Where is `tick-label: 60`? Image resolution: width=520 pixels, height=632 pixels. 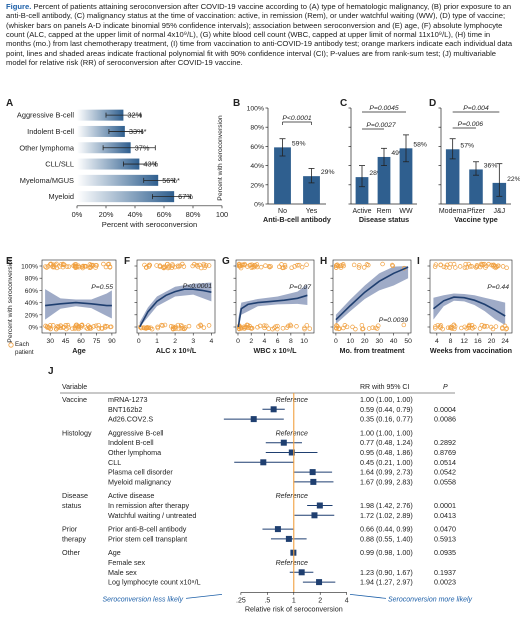 tick-label: 60 is located at coordinates (81, 341).